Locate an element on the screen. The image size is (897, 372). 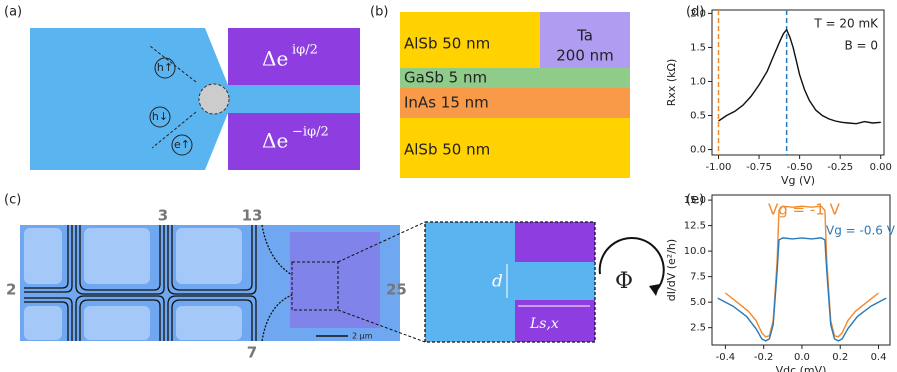
contact-label: 200 nm is located at coordinates (585, 56).